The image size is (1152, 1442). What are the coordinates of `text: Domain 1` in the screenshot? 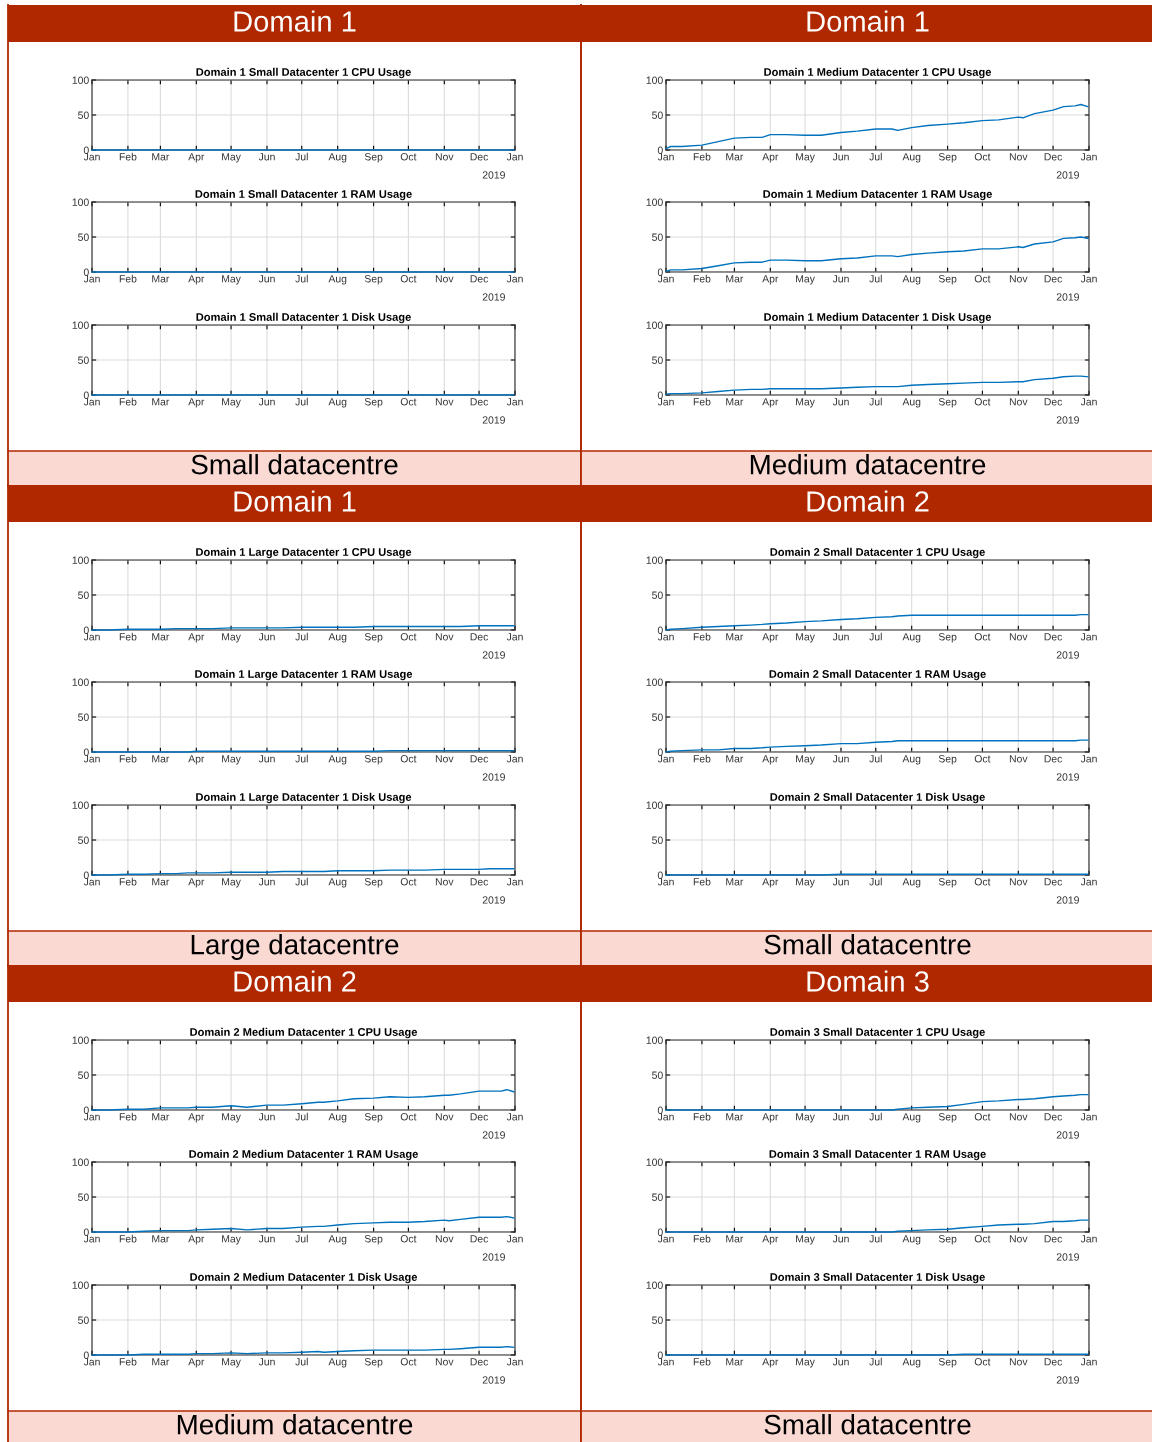 It's located at (295, 501).